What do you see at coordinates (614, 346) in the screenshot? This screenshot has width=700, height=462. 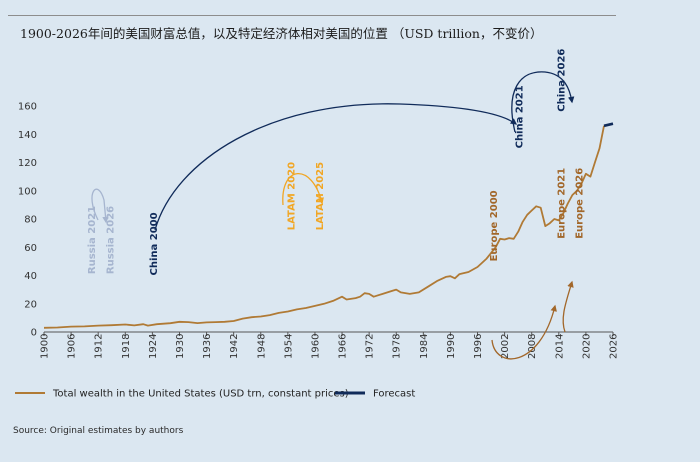 I see `x-tick-label: 2026` at bounding box center [614, 346].